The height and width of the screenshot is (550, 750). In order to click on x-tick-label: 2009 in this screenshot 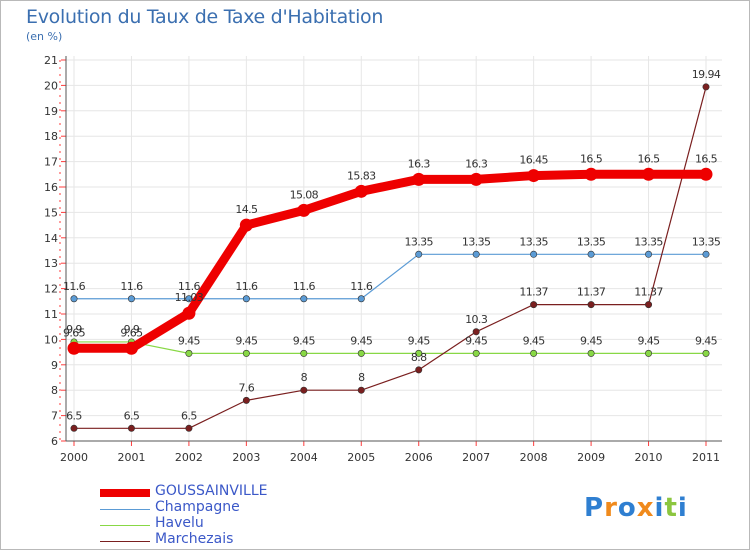, I will do `click(591, 457)`.